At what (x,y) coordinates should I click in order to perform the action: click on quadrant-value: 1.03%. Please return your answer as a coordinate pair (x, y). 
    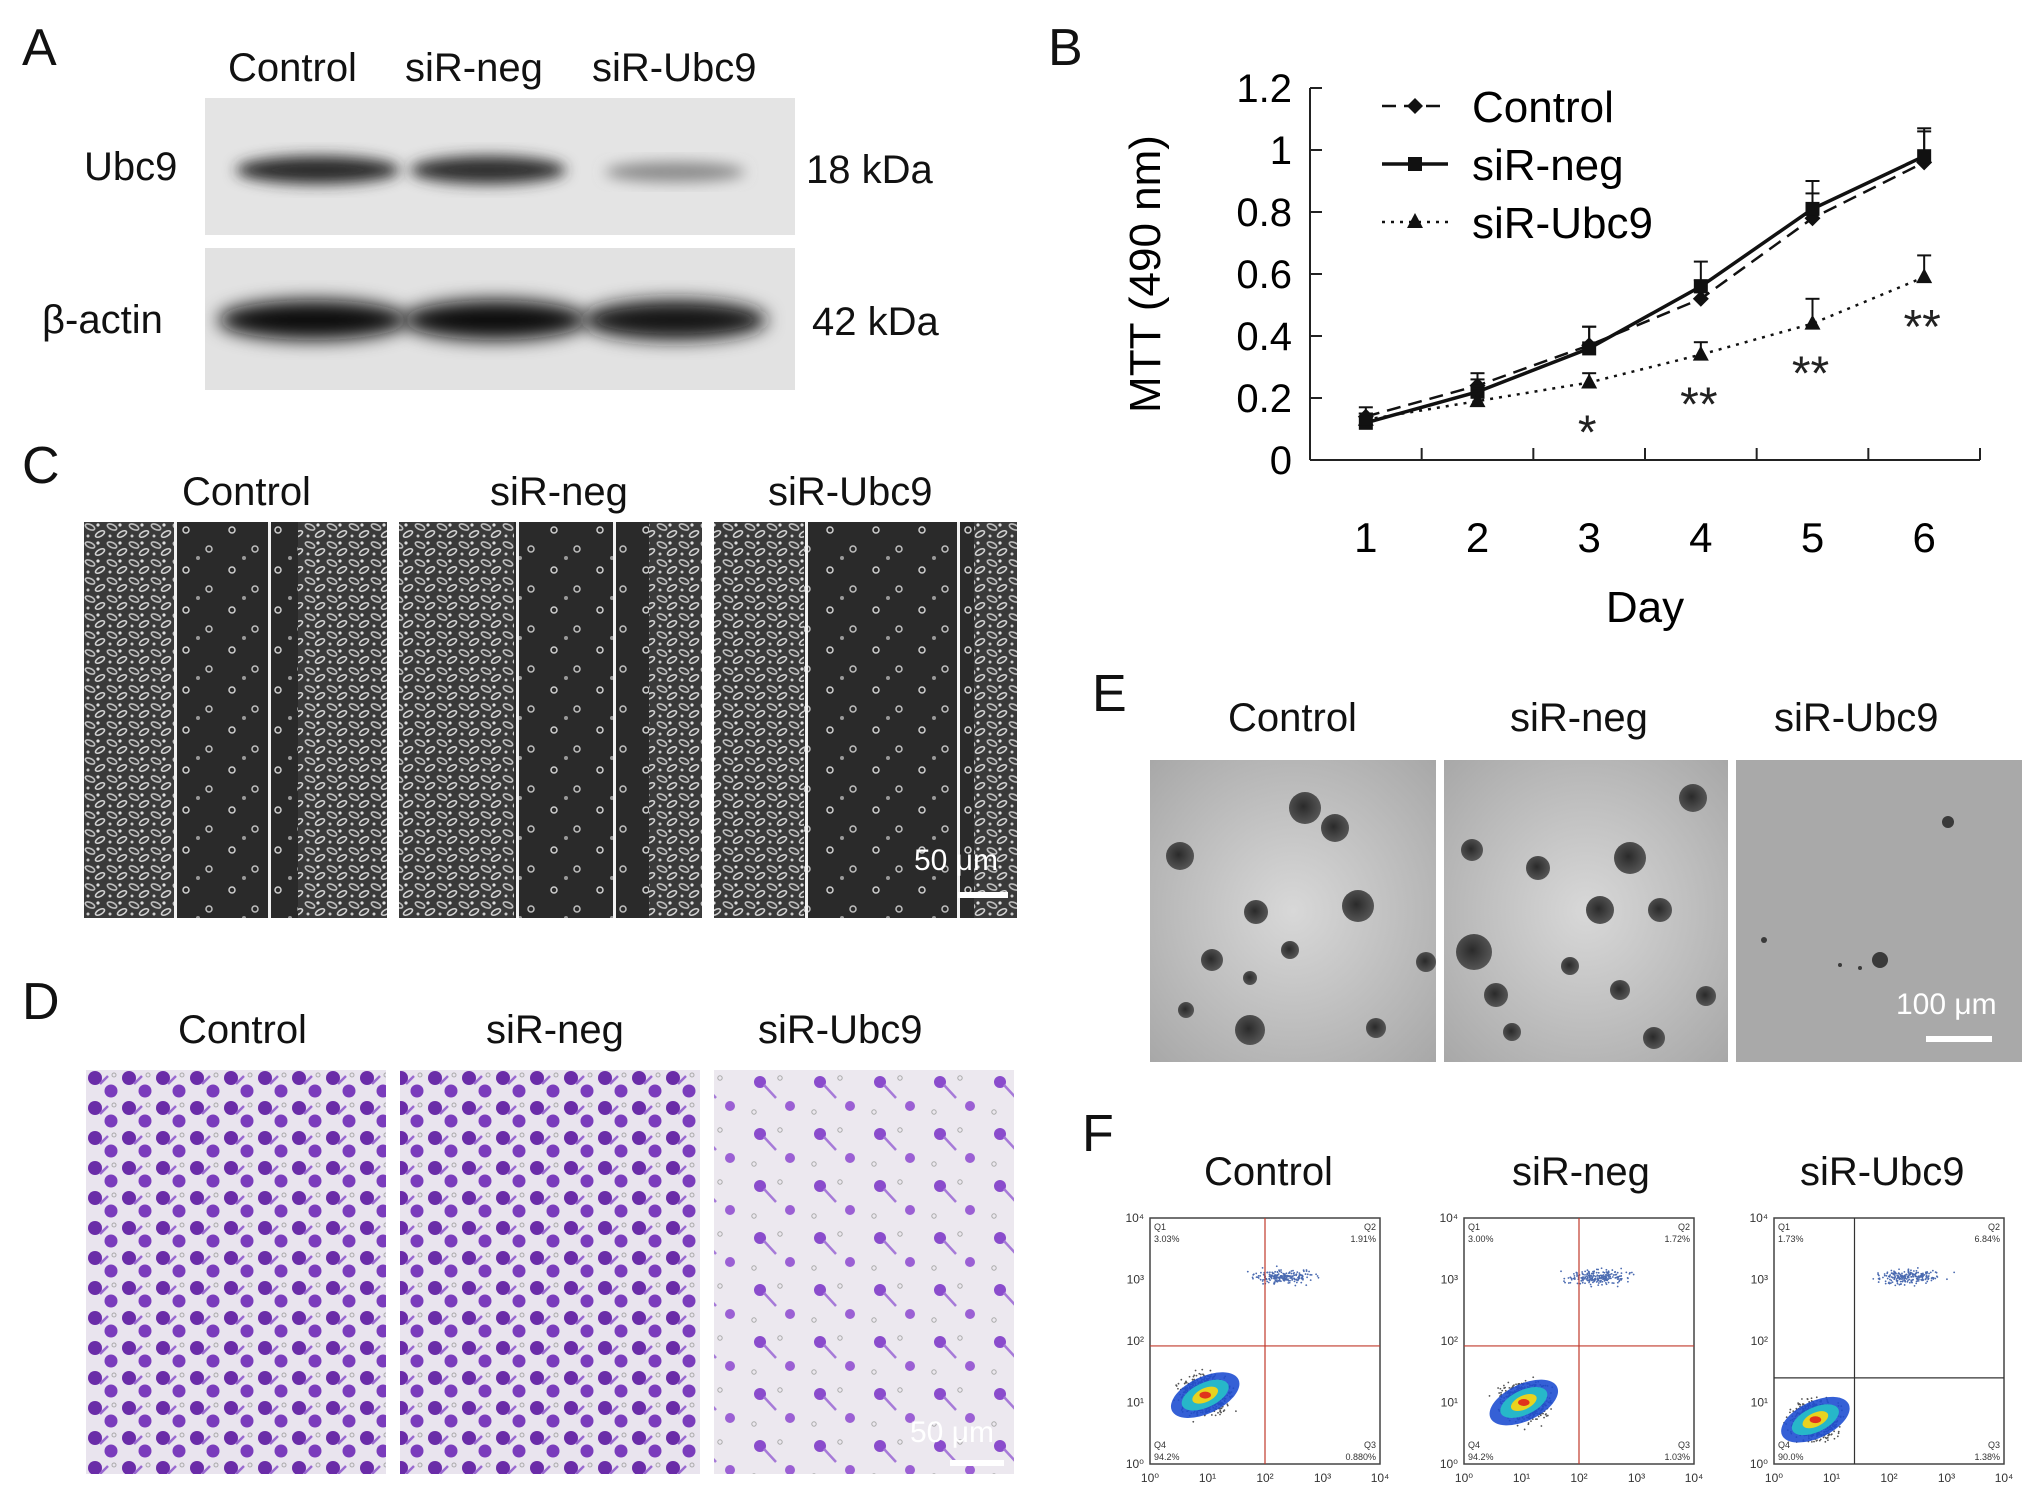
    Looking at the image, I should click on (1677, 1457).